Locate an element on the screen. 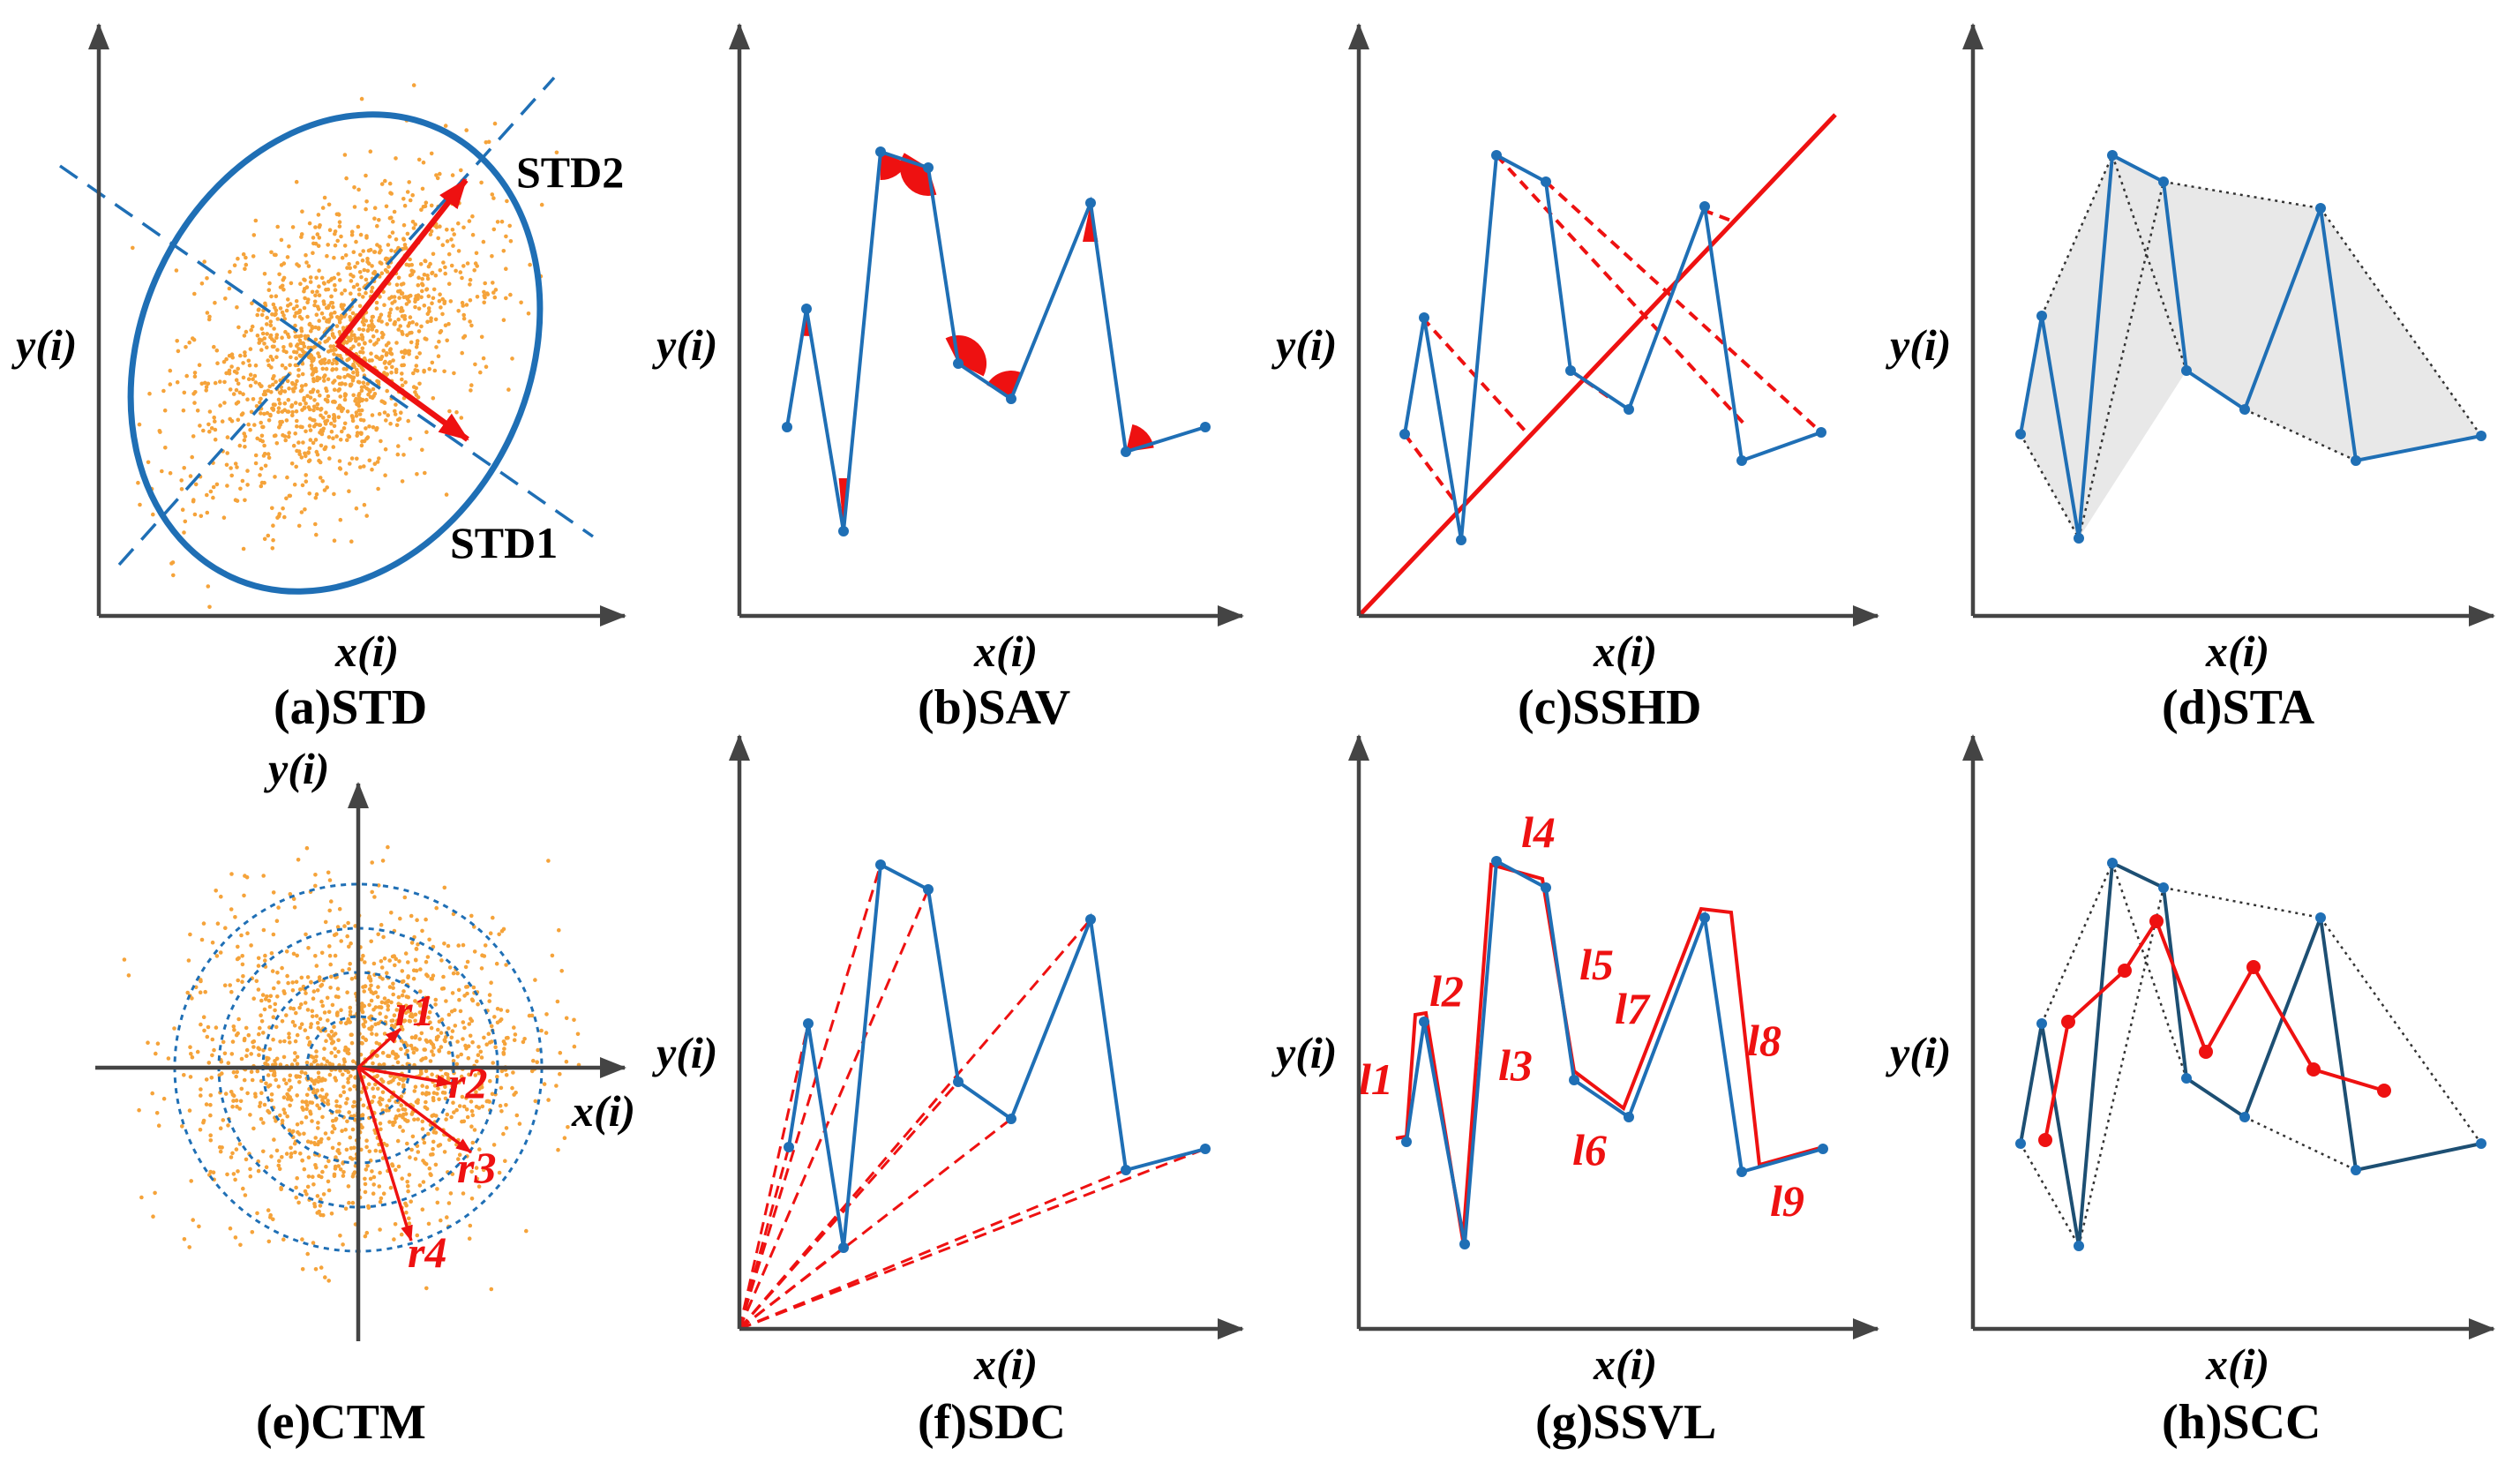  std-ellipse is located at coordinates (335, 353).